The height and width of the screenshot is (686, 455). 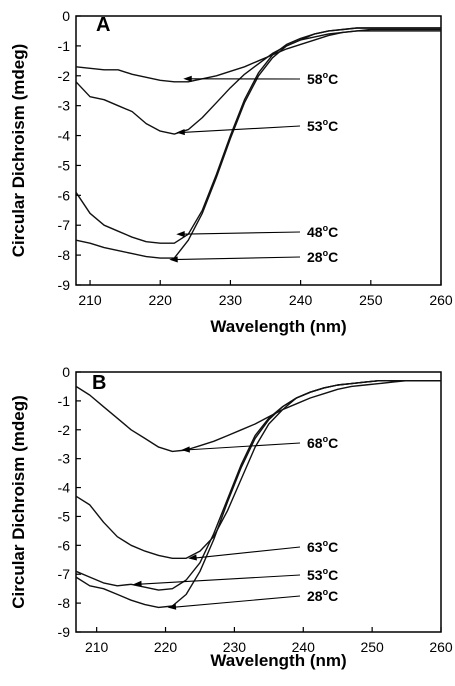 I want to click on panel-letter: B, so click(x=99, y=383).